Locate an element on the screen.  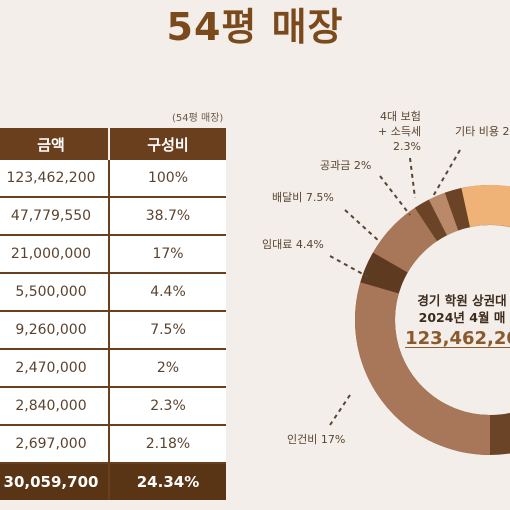
table-header-row: 금액 구성비 is located at coordinates (113, 144).